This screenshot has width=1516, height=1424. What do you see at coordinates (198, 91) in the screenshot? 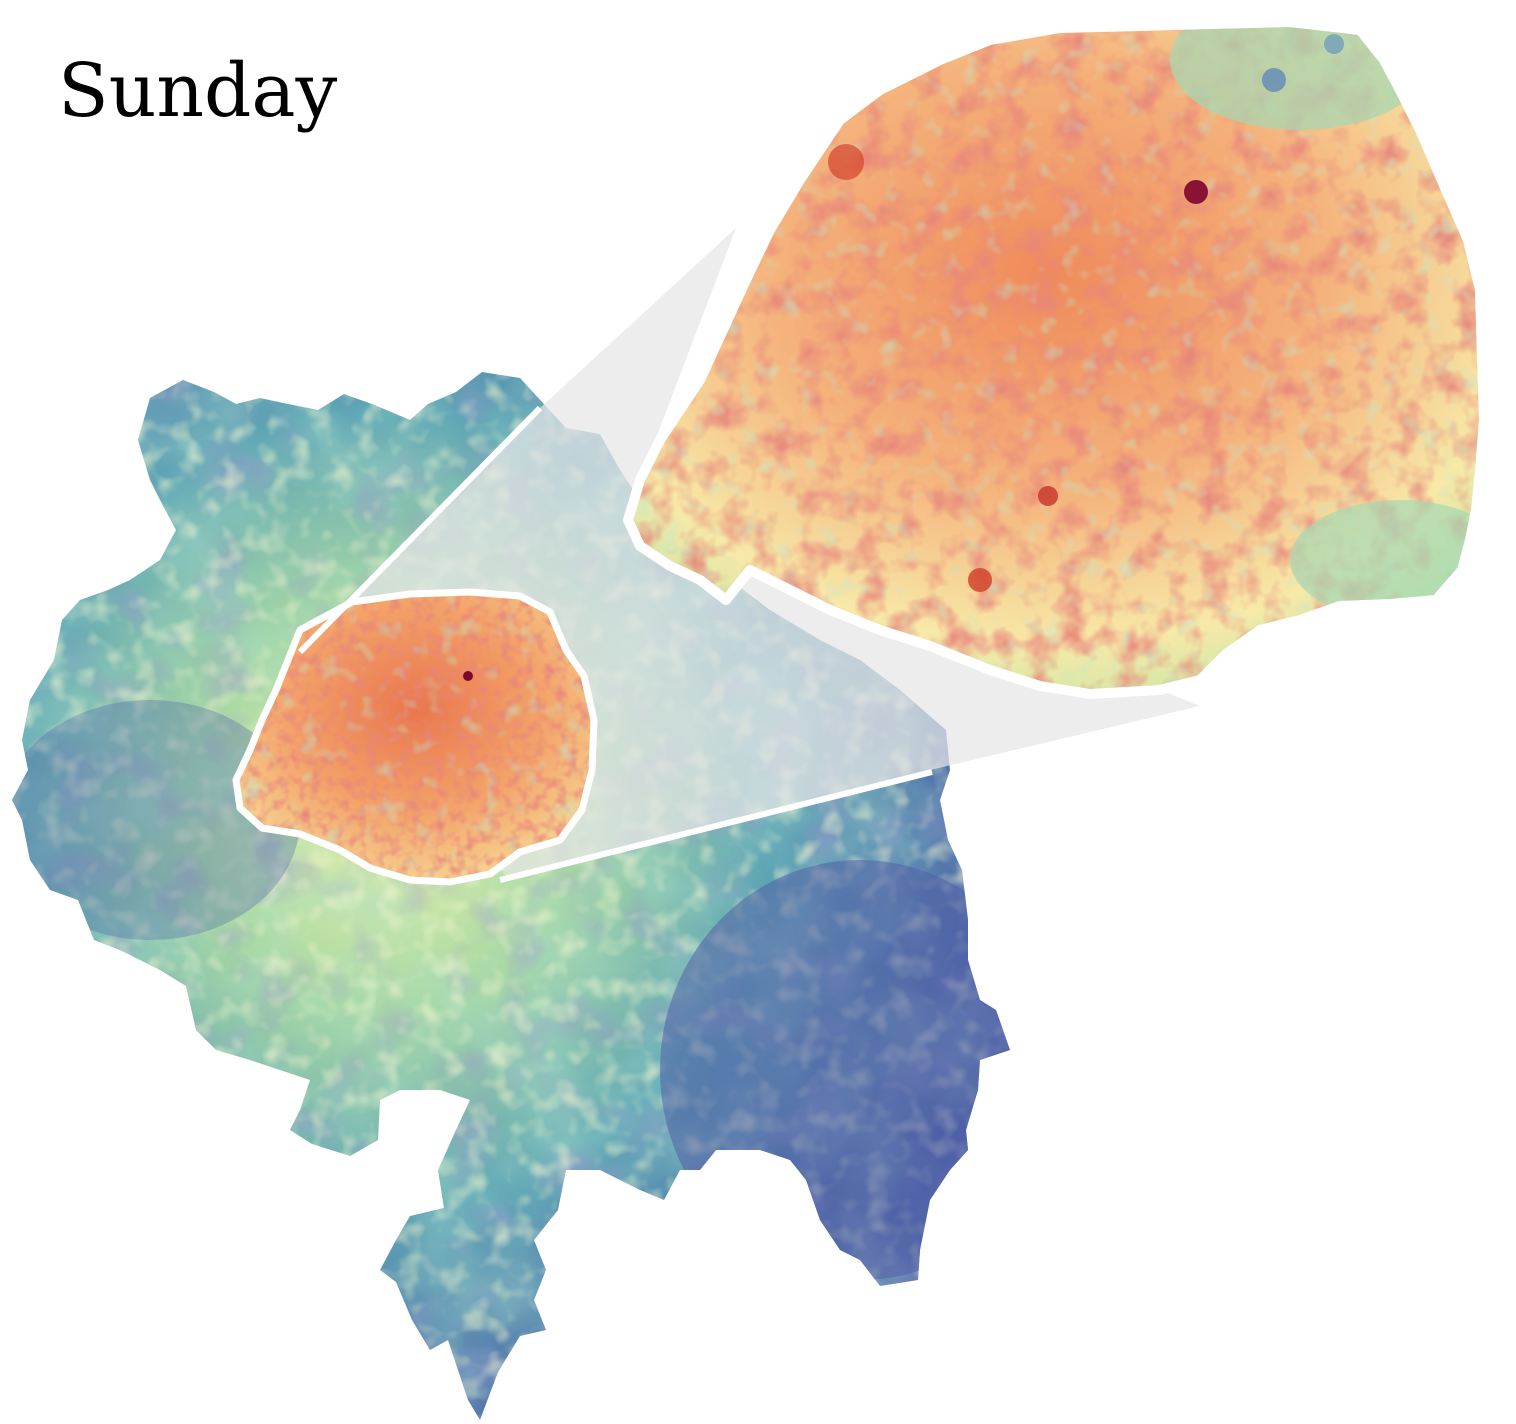
I see `figure-title: Sunday` at bounding box center [198, 91].